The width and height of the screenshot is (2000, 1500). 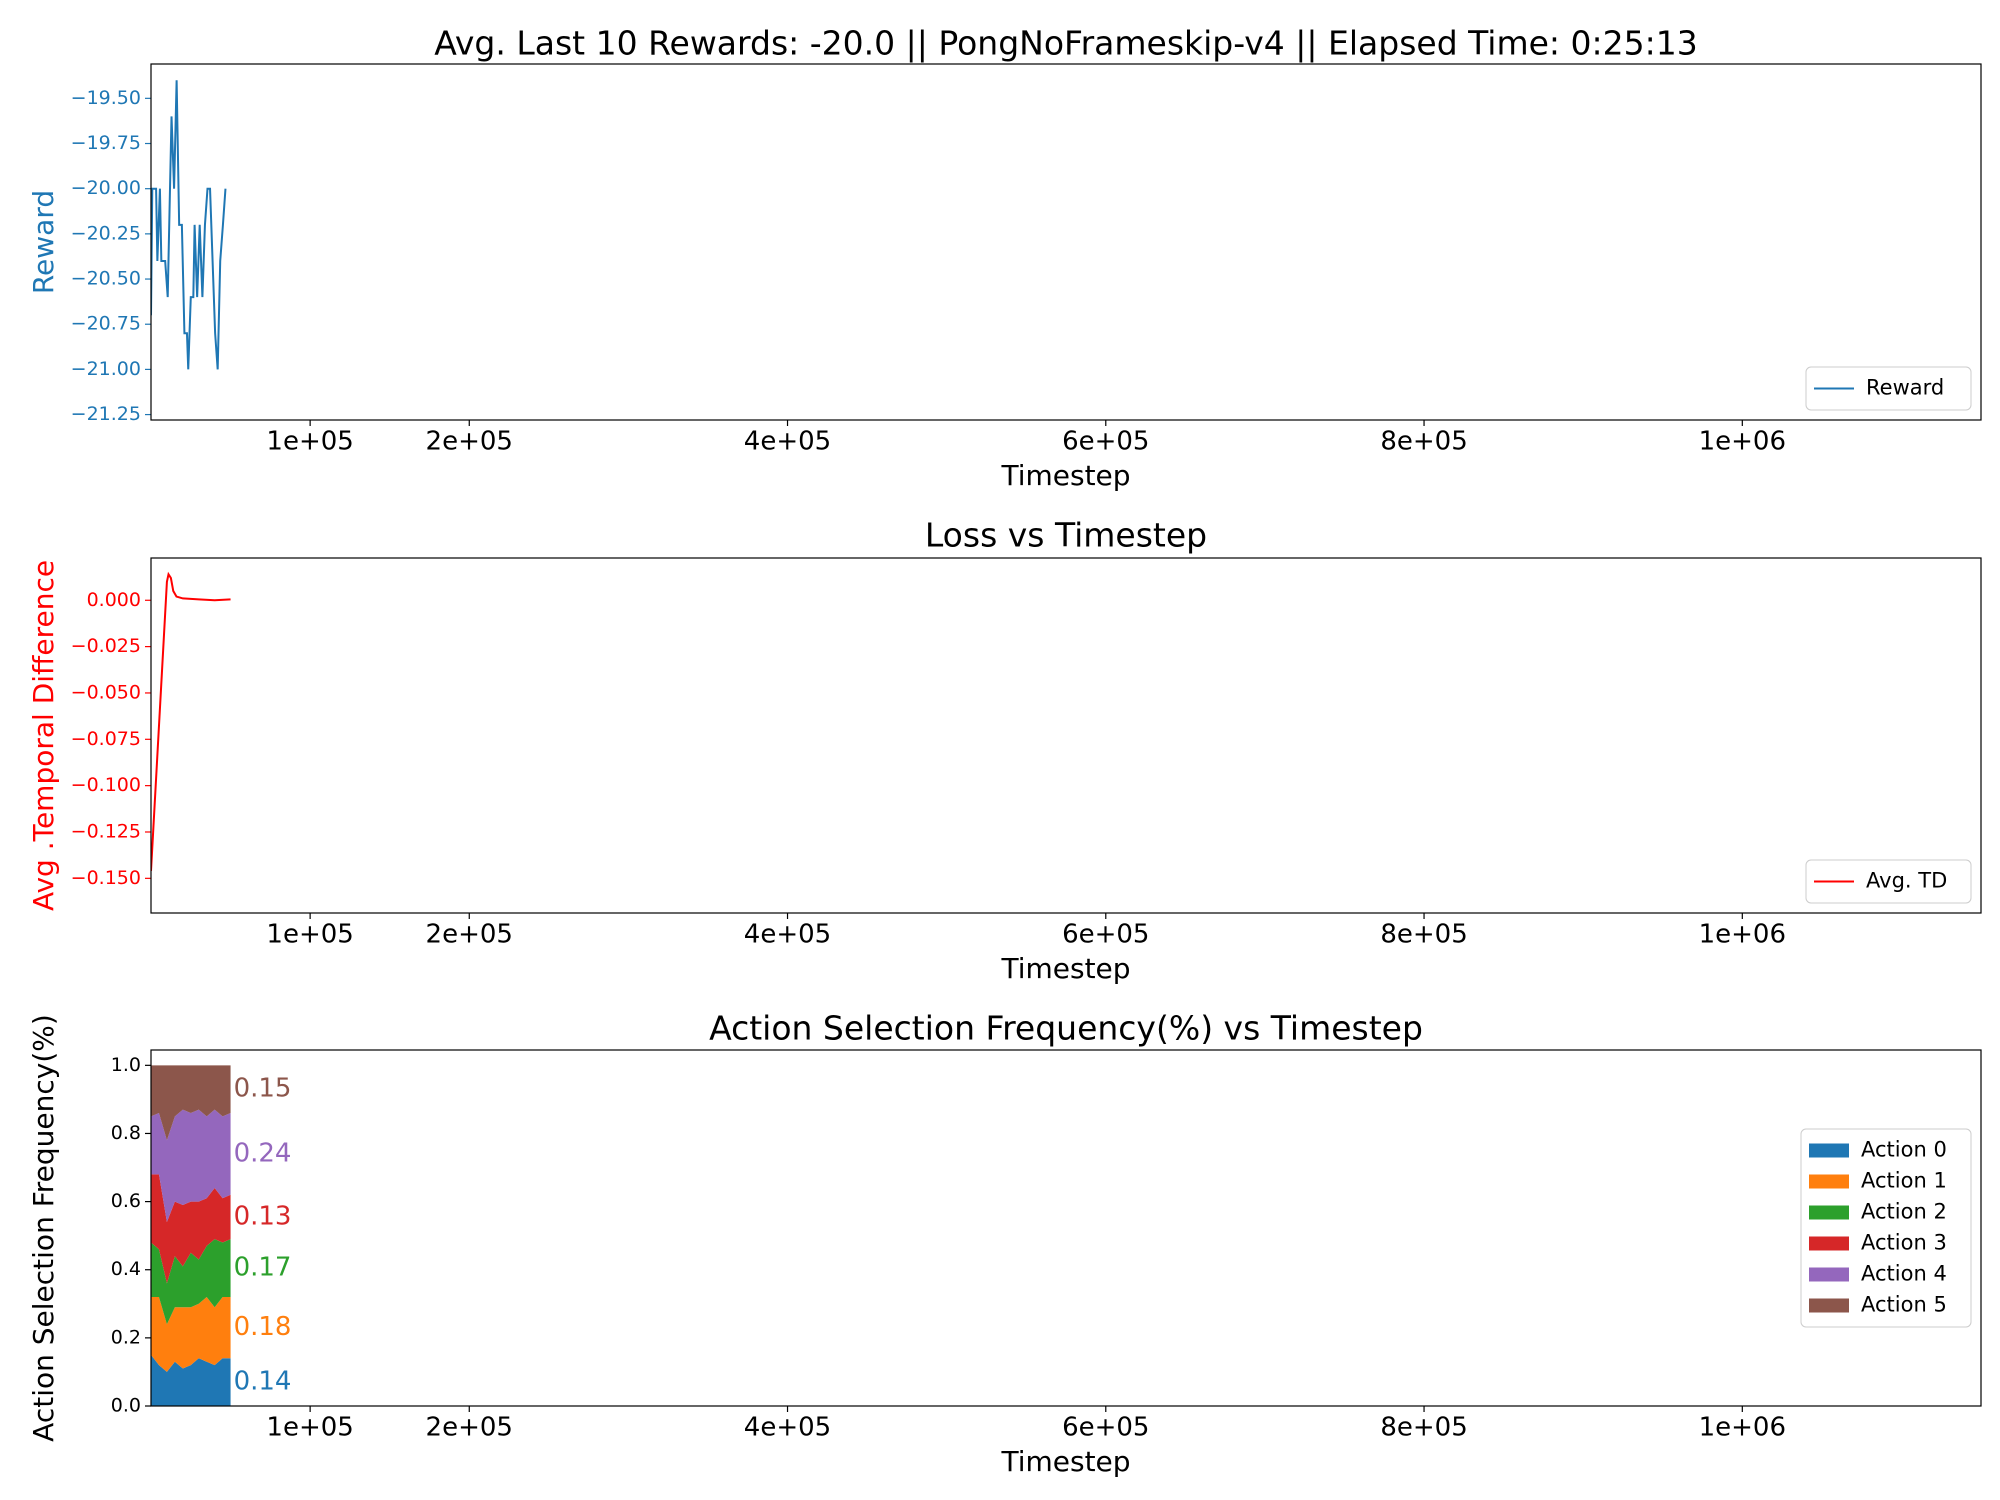 I want to click on legend-label: Action 5, so click(x=1904, y=1305).